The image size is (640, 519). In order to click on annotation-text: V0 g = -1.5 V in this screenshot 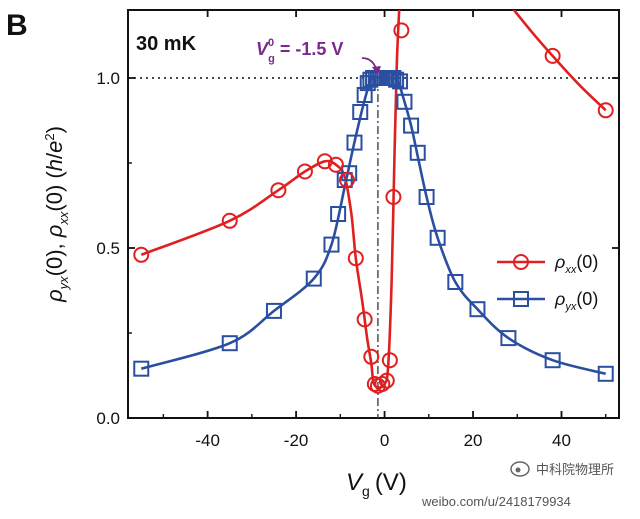, I will do `click(299, 51)`.